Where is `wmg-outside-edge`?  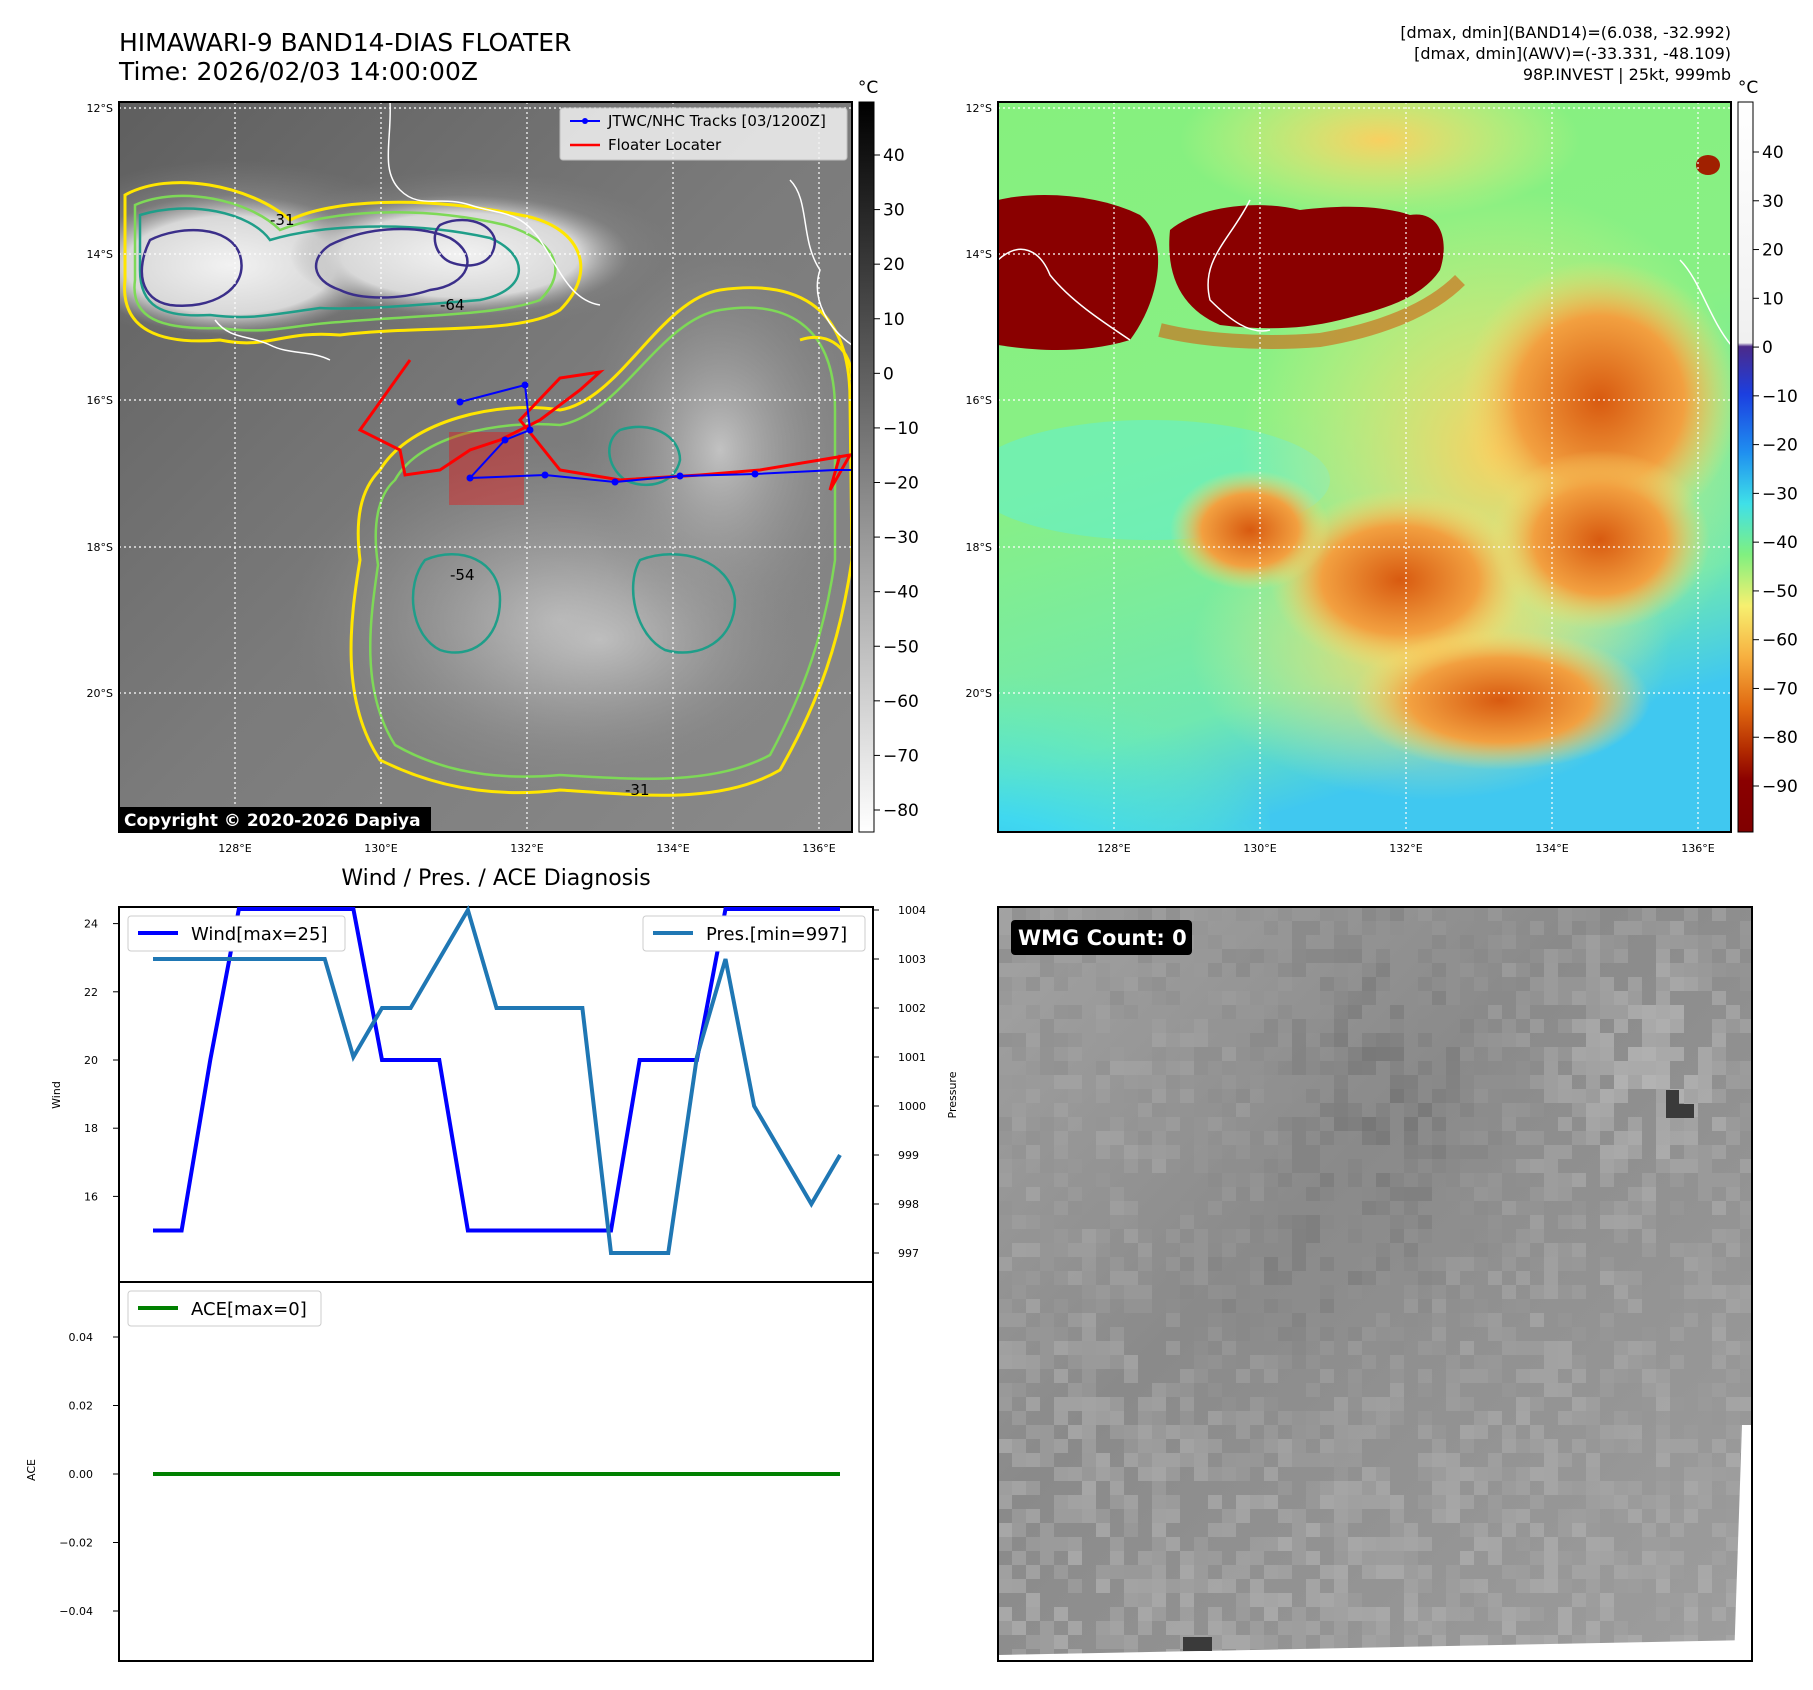 wmg-outside-edge is located at coordinates (1743, 1543).